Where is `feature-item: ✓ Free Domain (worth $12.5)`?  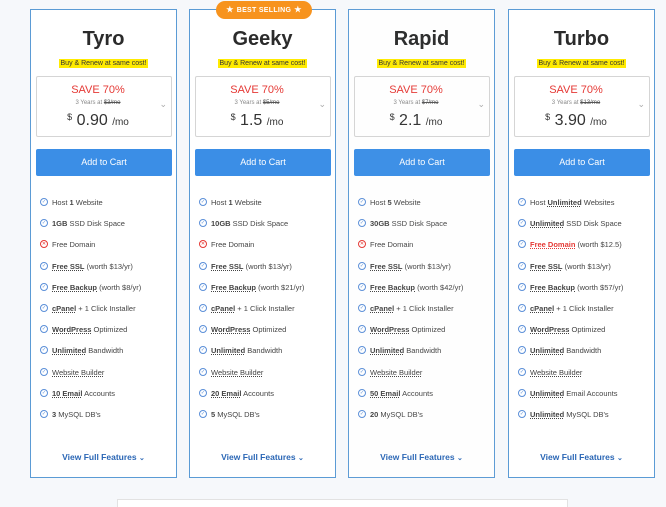 feature-item: ✓ Free Domain (worth $12.5) is located at coordinates (570, 250).